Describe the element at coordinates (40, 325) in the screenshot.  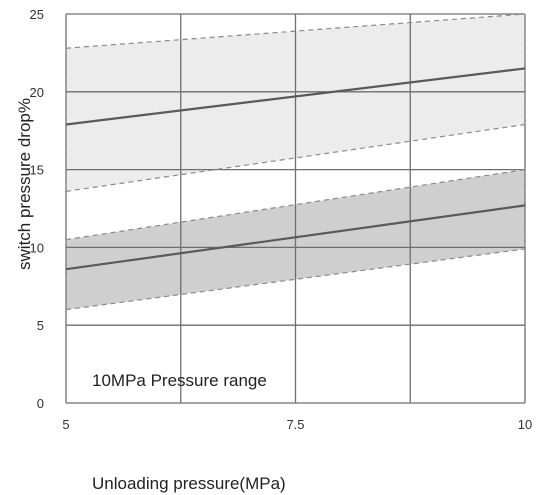
I see `y-tick-label-1: 5` at that location.